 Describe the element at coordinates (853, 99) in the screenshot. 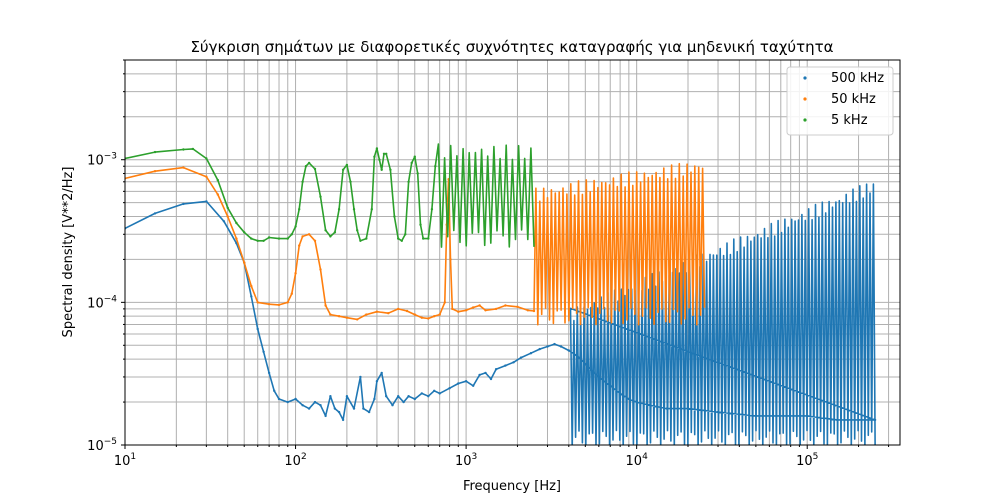

I see `legend-label: 50 kHz` at that location.